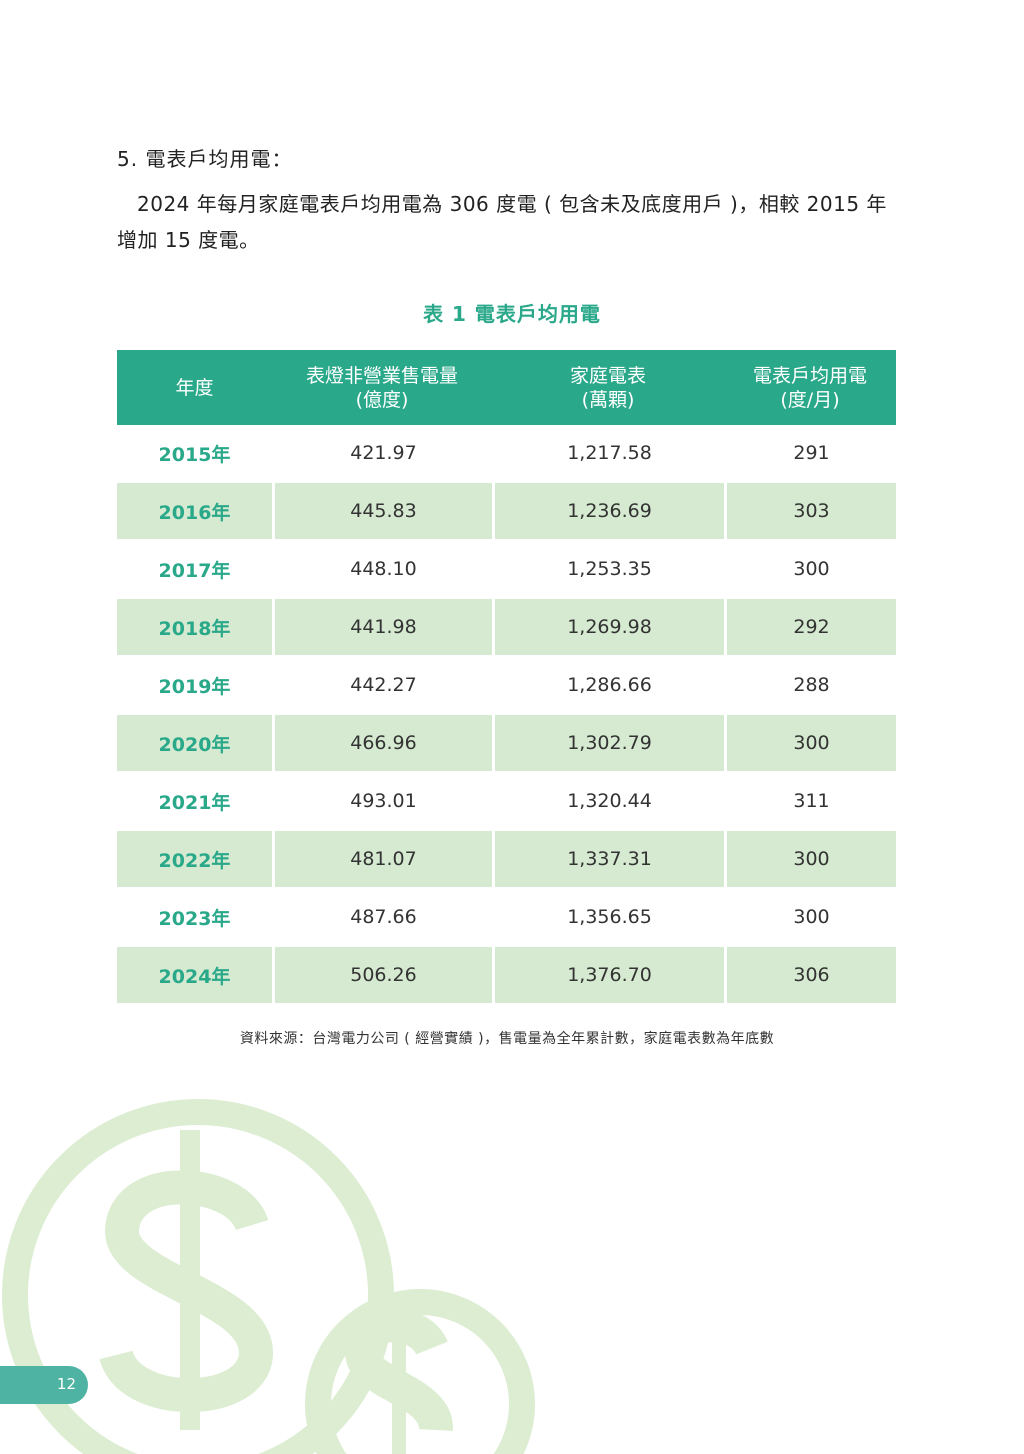 This screenshot has height=1454, width=1024. Describe the element at coordinates (512, 314) in the screenshot. I see `table-title: 表 1 電表戶均用電` at that location.